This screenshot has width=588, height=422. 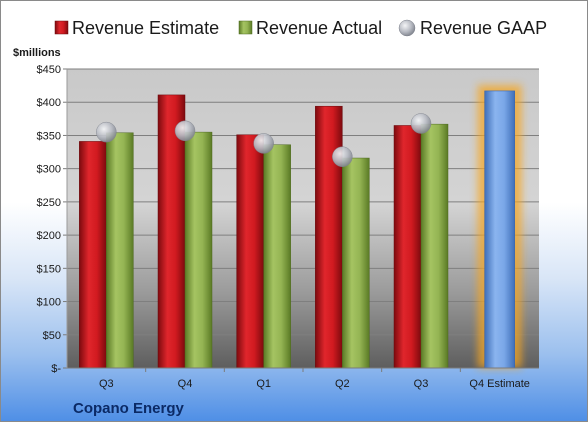 What do you see at coordinates (49, 103) in the screenshot?
I see `y-tick-label: $400` at bounding box center [49, 103].